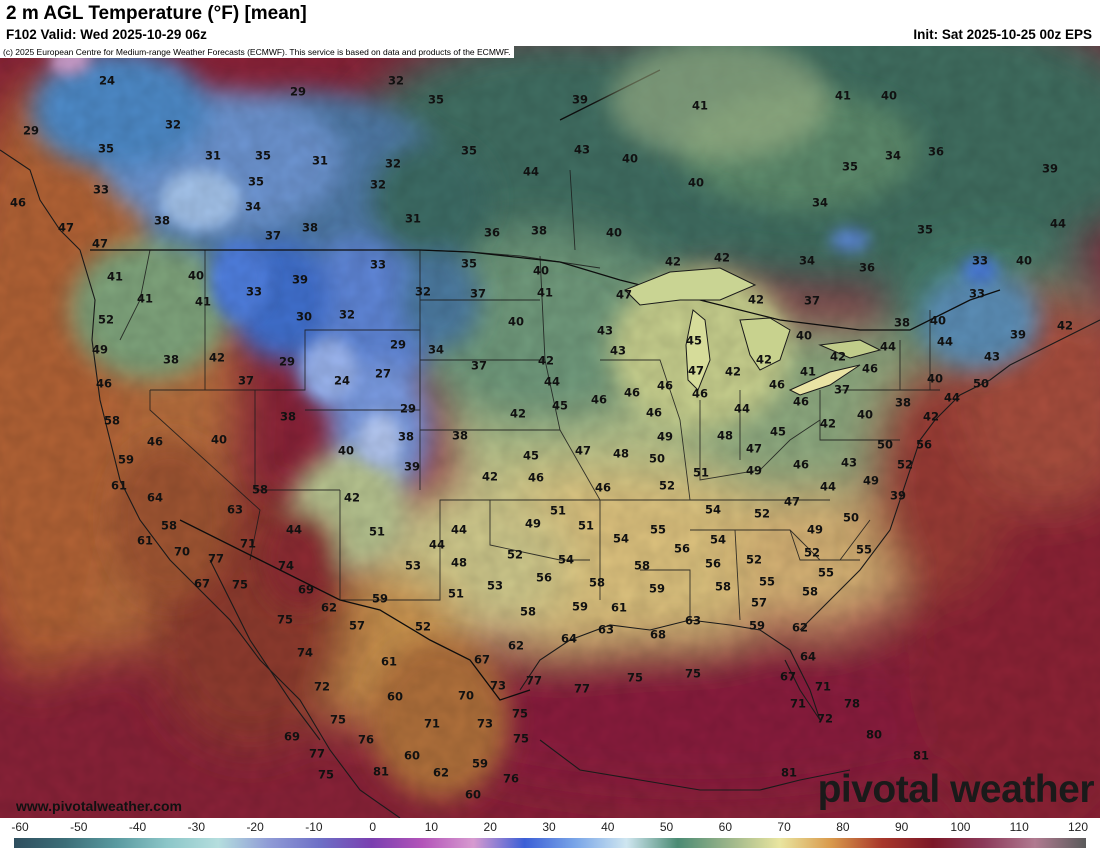  What do you see at coordinates (753, 331) in the screenshot?
I see `great-lakes` at bounding box center [753, 331].